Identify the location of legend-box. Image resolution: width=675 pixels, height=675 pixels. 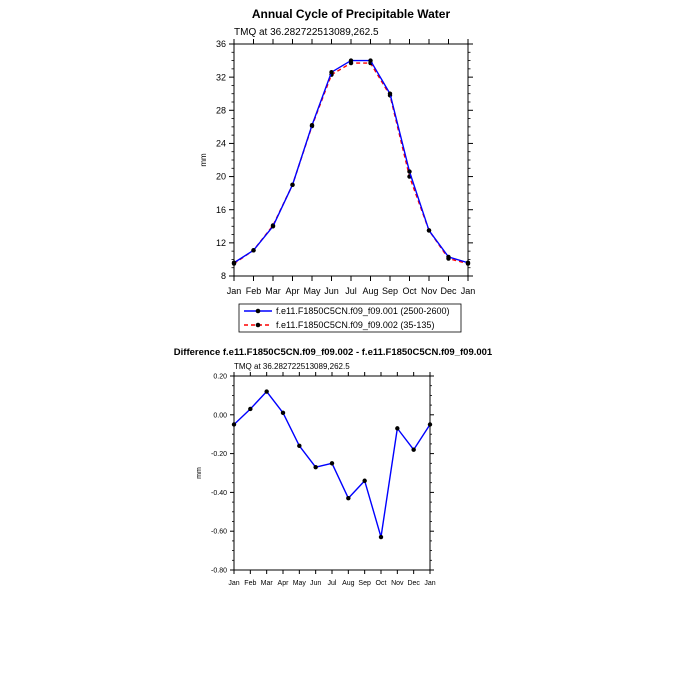
(350, 318).